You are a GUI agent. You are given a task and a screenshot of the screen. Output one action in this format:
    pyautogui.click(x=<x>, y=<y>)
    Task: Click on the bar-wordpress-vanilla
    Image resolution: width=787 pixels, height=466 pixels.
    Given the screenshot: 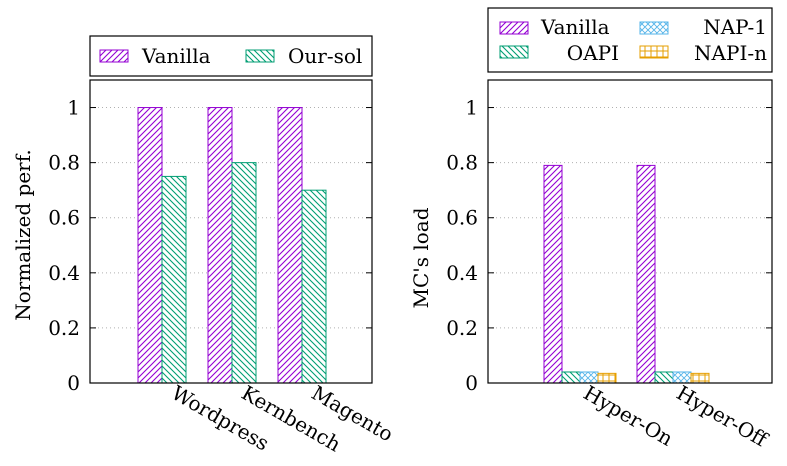 What is the action you would take?
    pyautogui.click(x=150, y=245)
    